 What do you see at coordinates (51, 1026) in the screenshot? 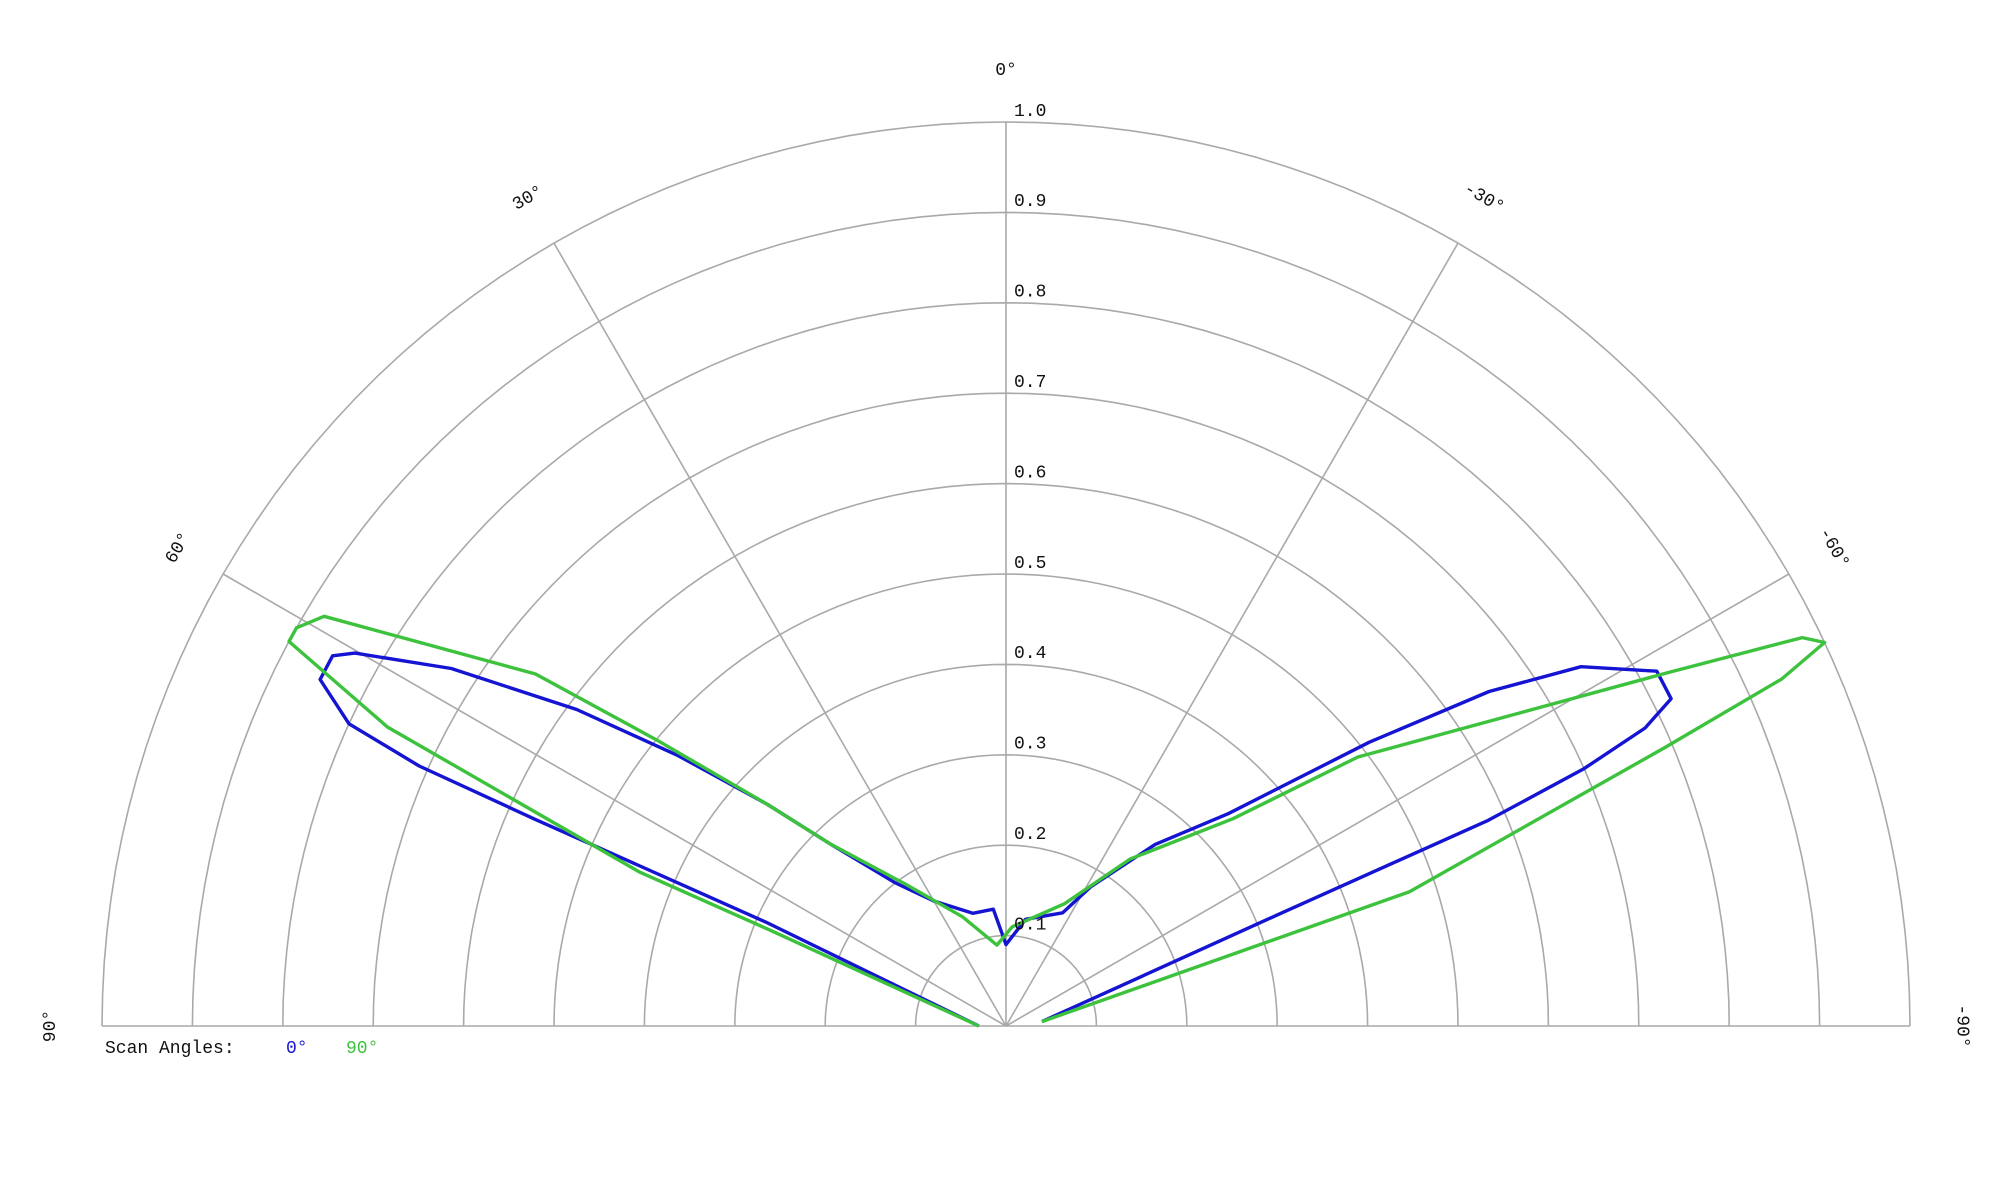
I see `theta-tick-label: 90°` at bounding box center [51, 1026].